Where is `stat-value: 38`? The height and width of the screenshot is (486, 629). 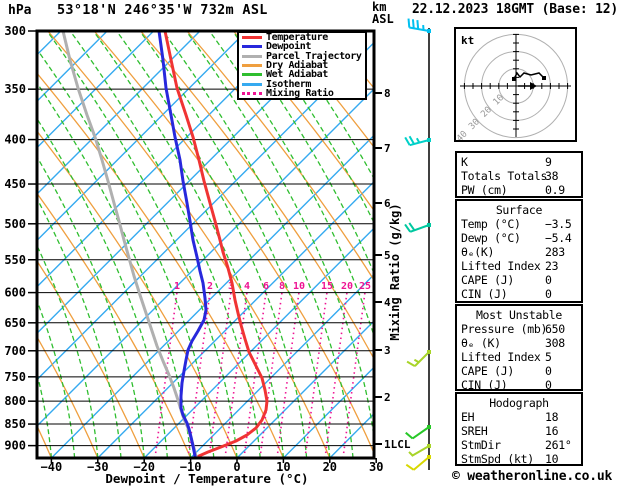 stat-value: 38 is located at coordinates (552, 176).